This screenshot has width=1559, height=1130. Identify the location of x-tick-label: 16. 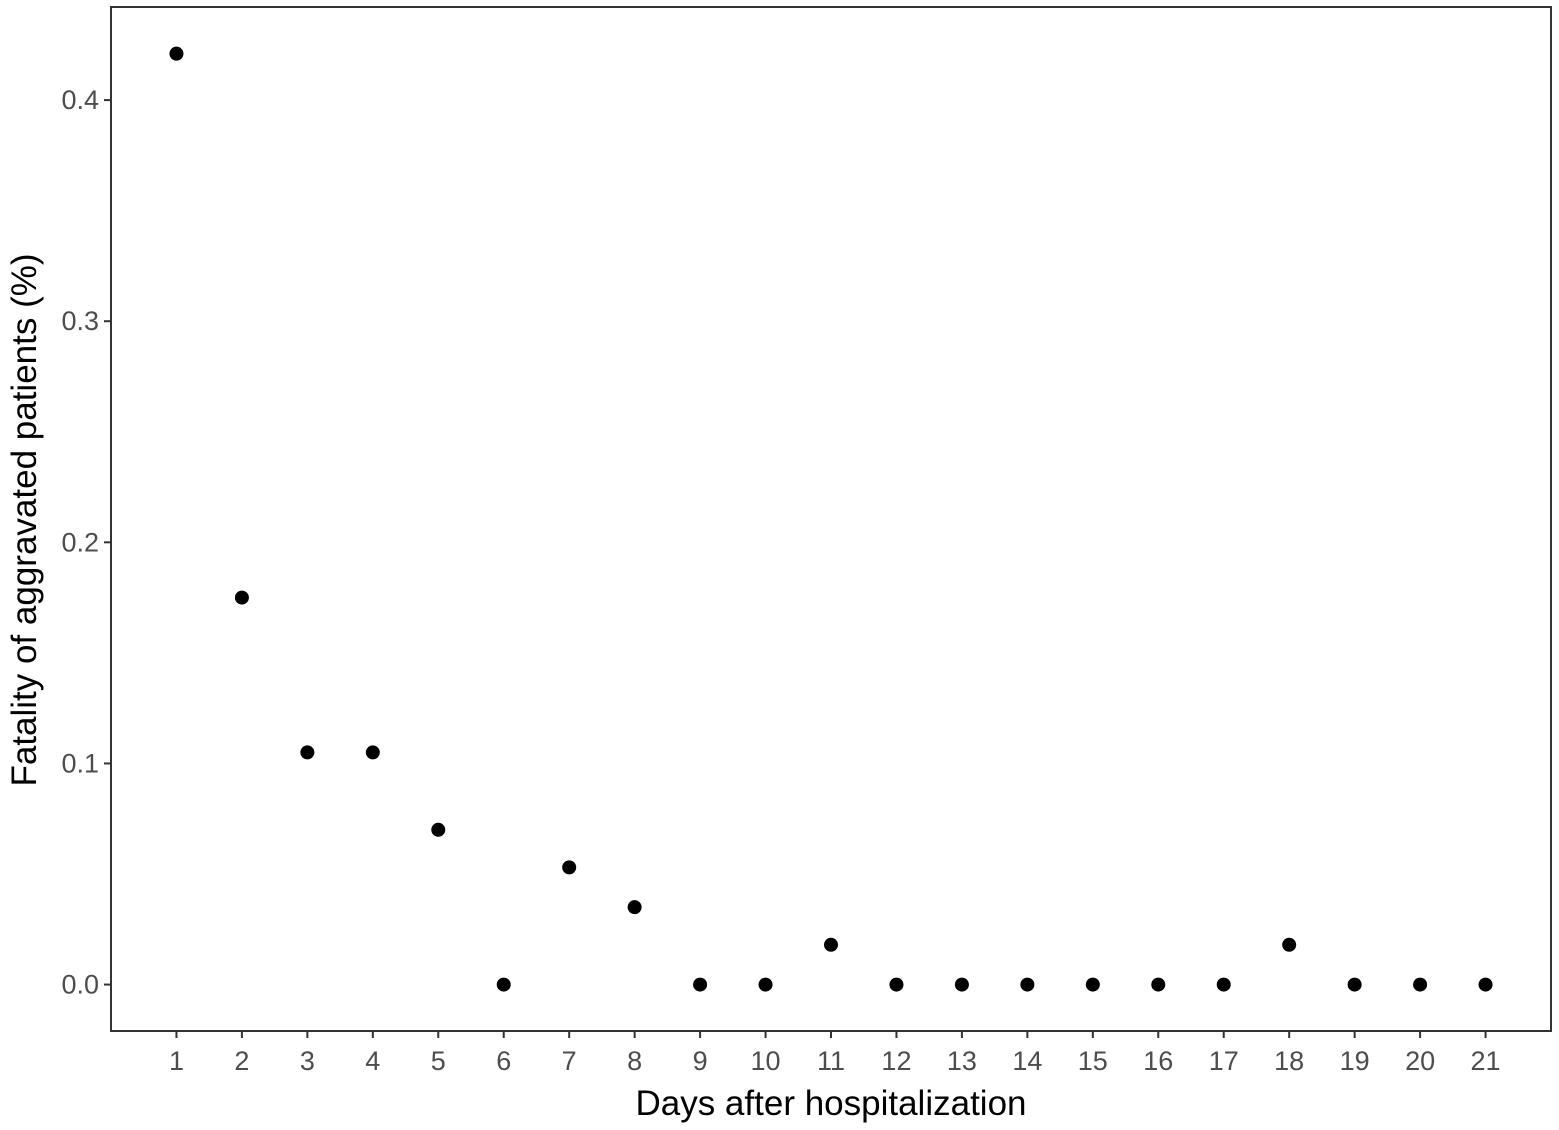
(1158, 1061).